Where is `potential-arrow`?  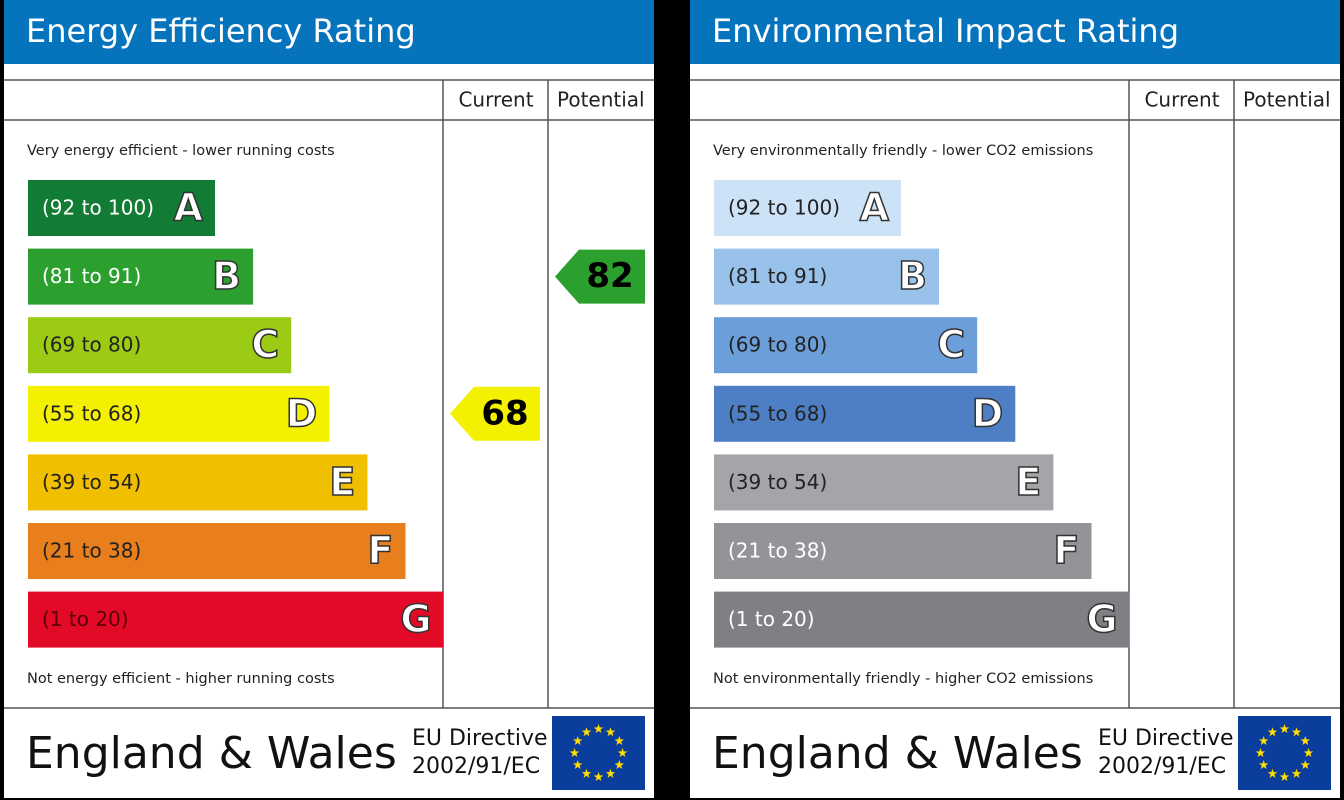
potential-arrow is located at coordinates (600, 276).